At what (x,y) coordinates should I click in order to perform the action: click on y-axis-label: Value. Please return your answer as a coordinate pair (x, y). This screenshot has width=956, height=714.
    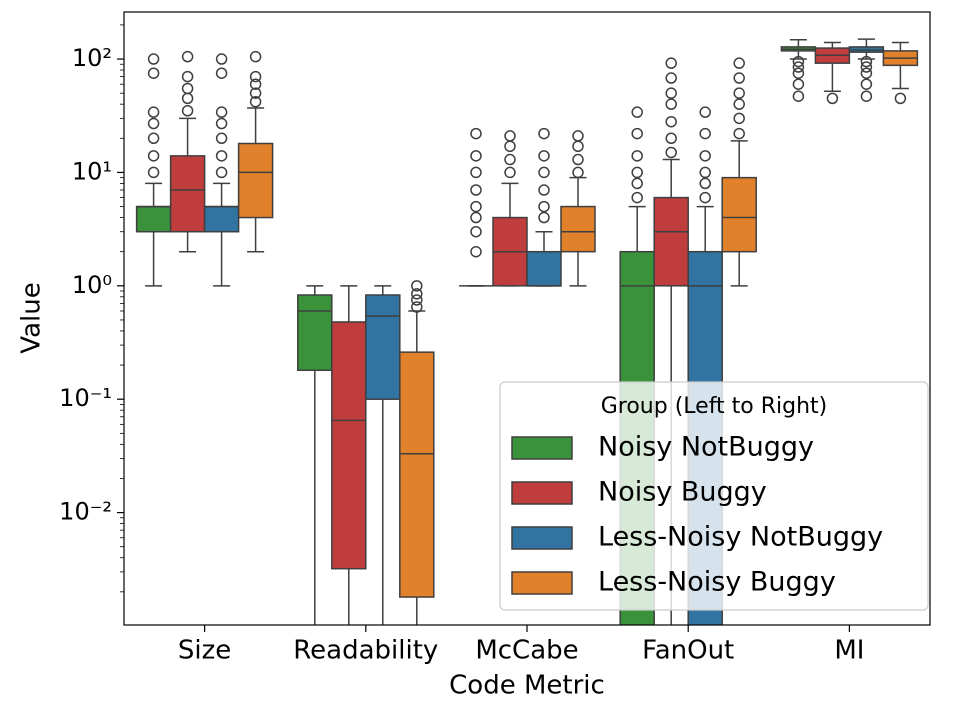
    Looking at the image, I should click on (32, 317).